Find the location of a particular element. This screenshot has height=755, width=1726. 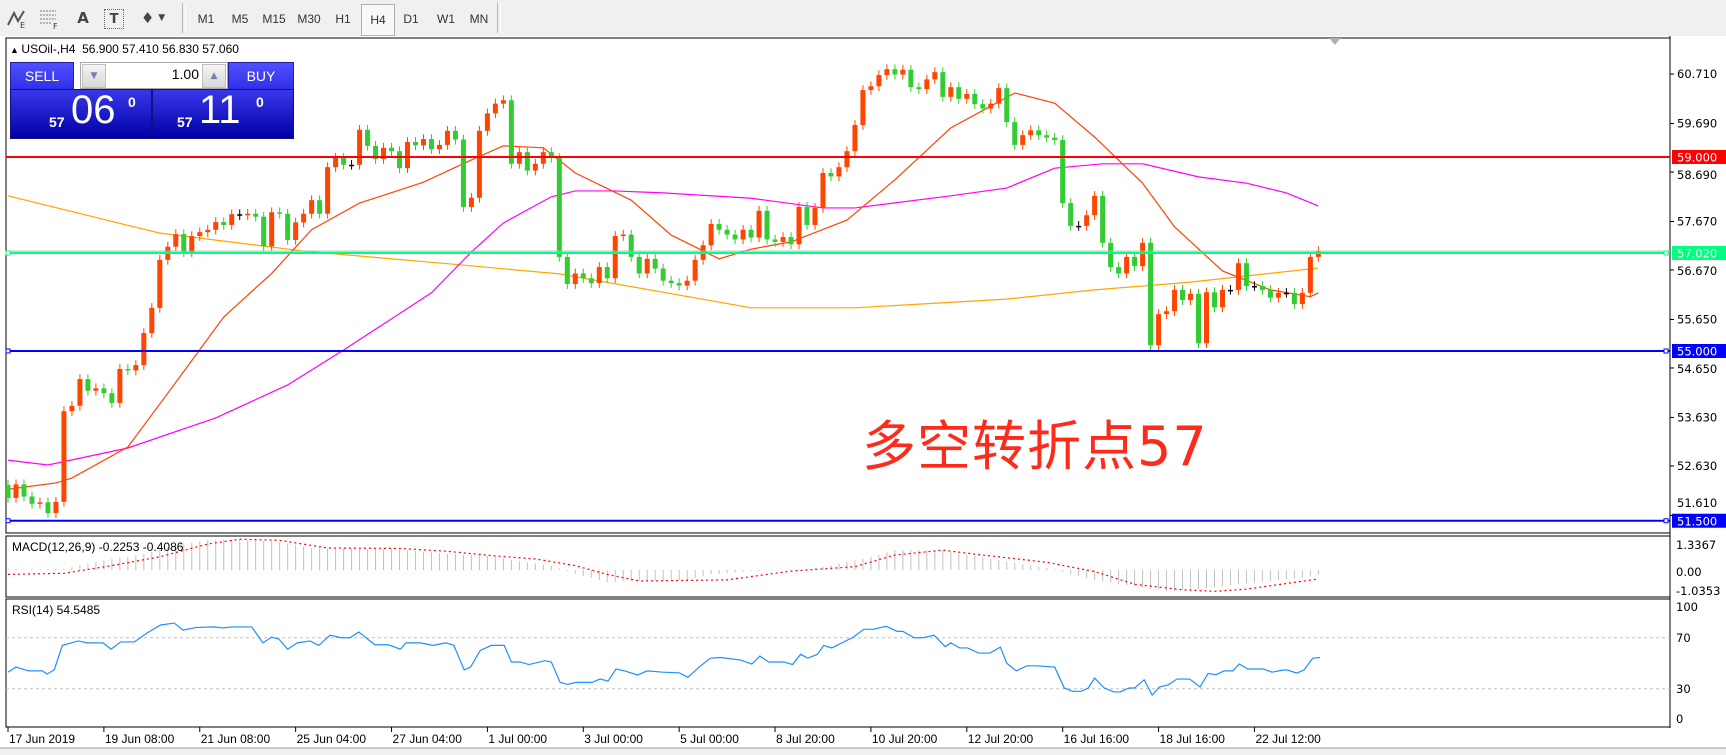

text-label-icon: T is located at coordinates (114, 19).